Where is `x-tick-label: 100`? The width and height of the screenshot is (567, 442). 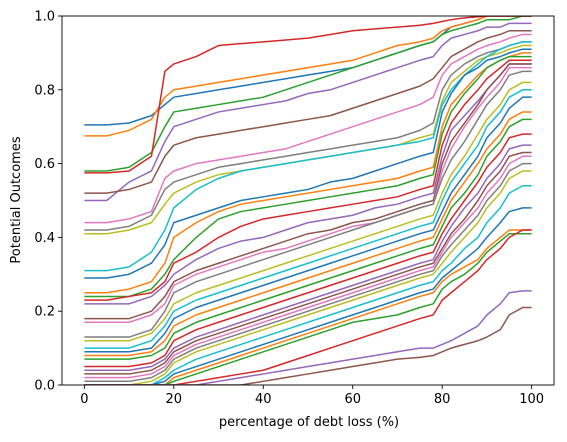 x-tick-label: 100 is located at coordinates (531, 399).